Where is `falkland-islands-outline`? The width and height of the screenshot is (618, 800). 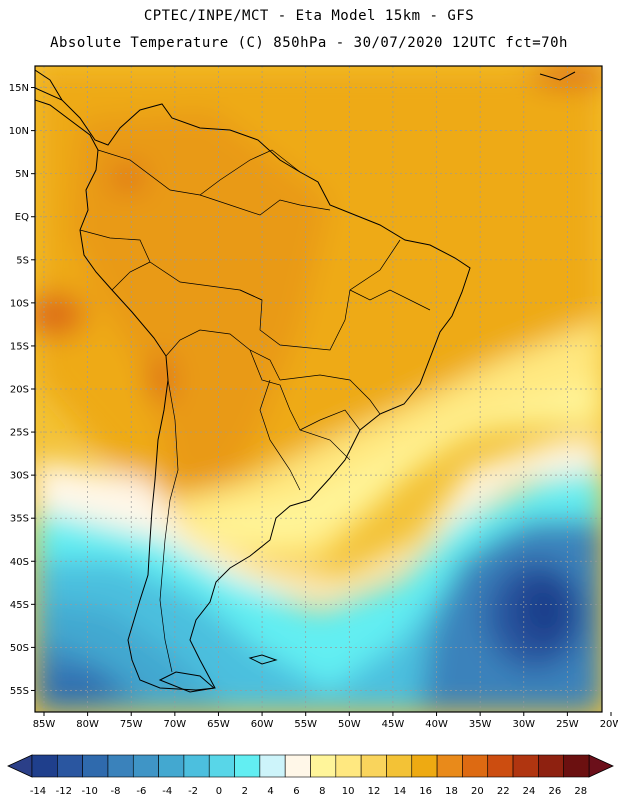 falkland-islands-outline is located at coordinates (263, 659).